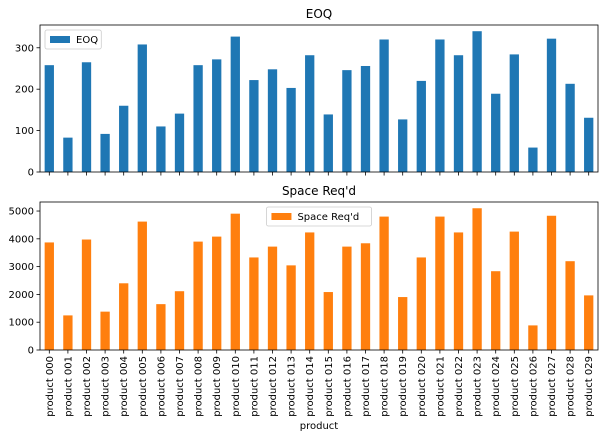 The height and width of the screenshot is (438, 604). Describe the element at coordinates (161, 386) in the screenshot. I see `x-tick-label: product 006` at that location.